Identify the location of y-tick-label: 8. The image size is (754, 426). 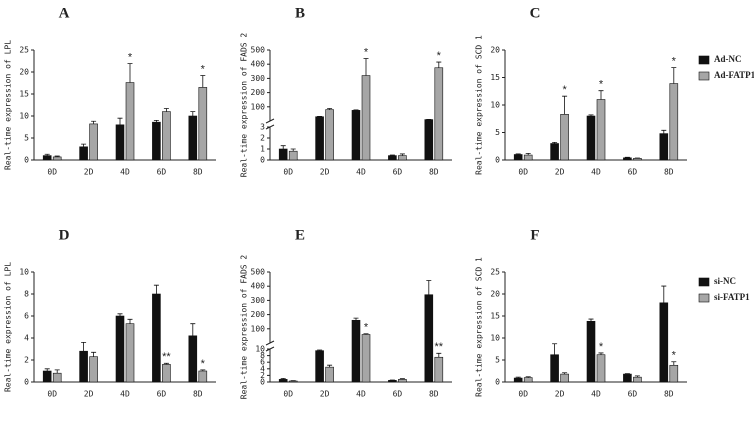
(262, 355).